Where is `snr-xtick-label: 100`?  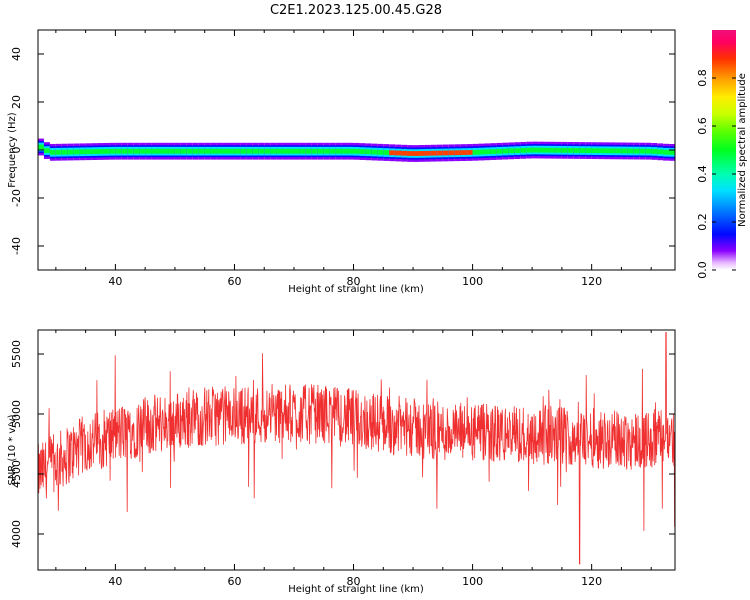
snr-xtick-label: 100 is located at coordinates (472, 581).